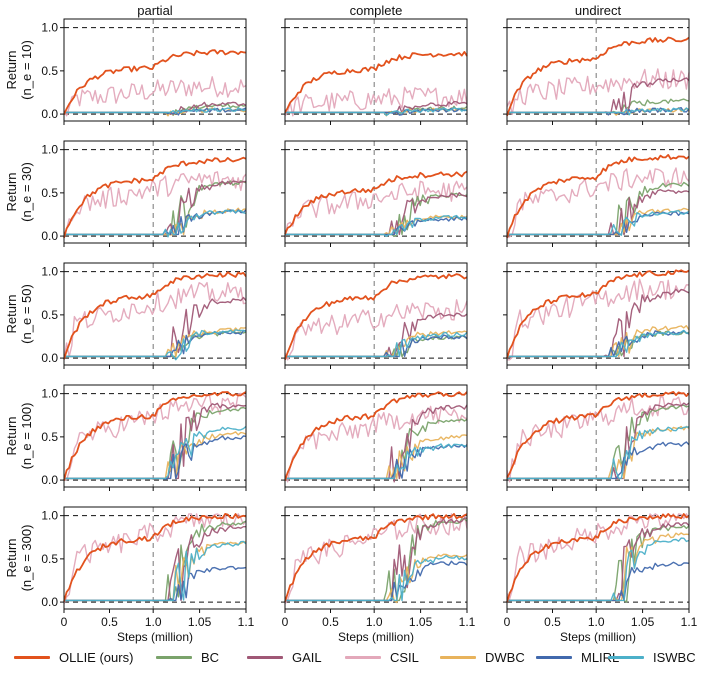 The width and height of the screenshot is (706, 673). What do you see at coordinates (674, 657) in the screenshot?
I see `legend-label-iswbc: ISWBC` at bounding box center [674, 657].